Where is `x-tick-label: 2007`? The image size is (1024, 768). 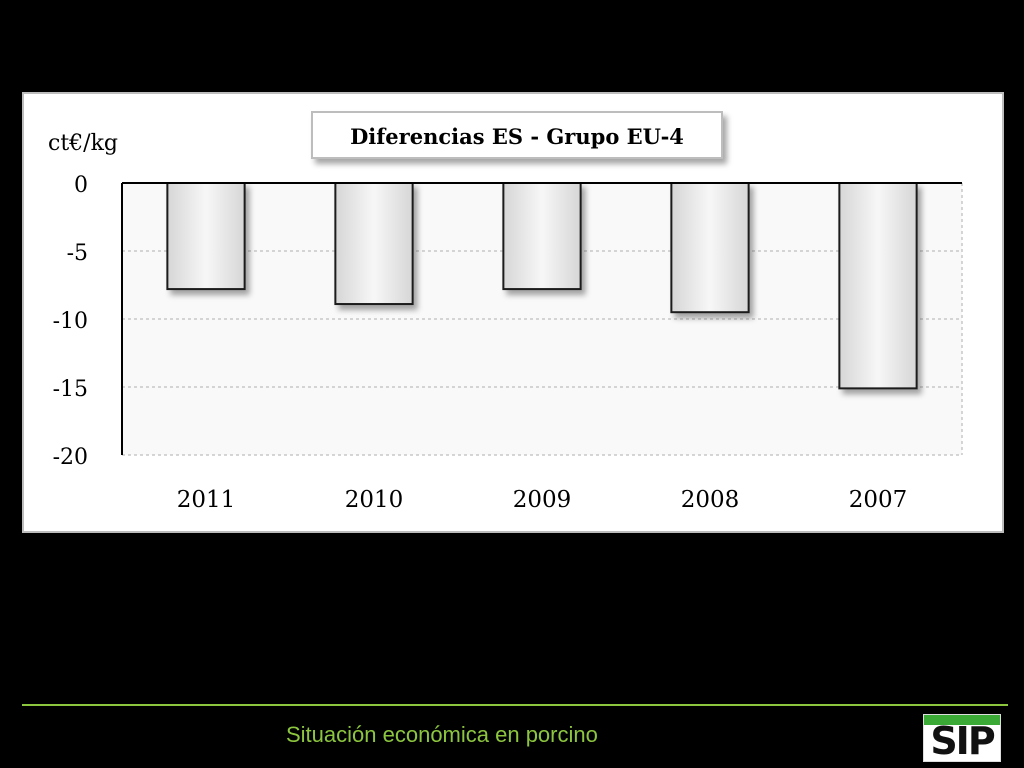
x-tick-label: 2007 is located at coordinates (878, 500).